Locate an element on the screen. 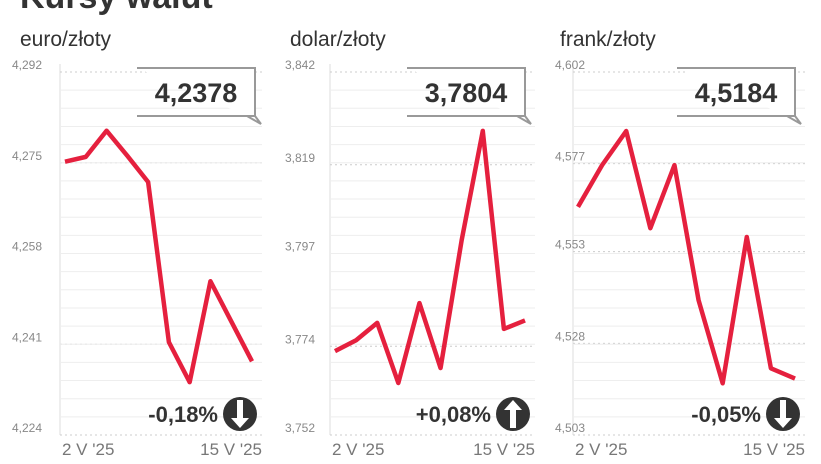 The height and width of the screenshot is (464, 821). y-tick-label: 4,224 is located at coordinates (27, 428).